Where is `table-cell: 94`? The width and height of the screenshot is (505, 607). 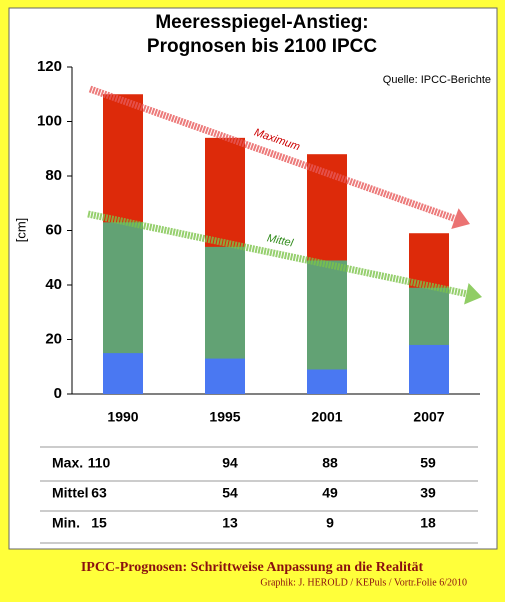 table-cell: 94 is located at coordinates (230, 463).